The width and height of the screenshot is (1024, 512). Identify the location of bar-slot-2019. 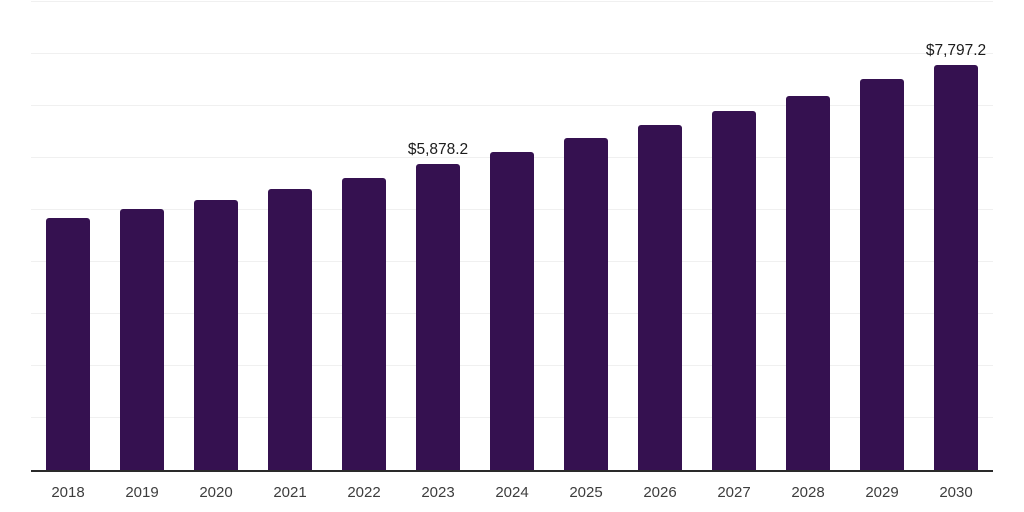
(142, 236).